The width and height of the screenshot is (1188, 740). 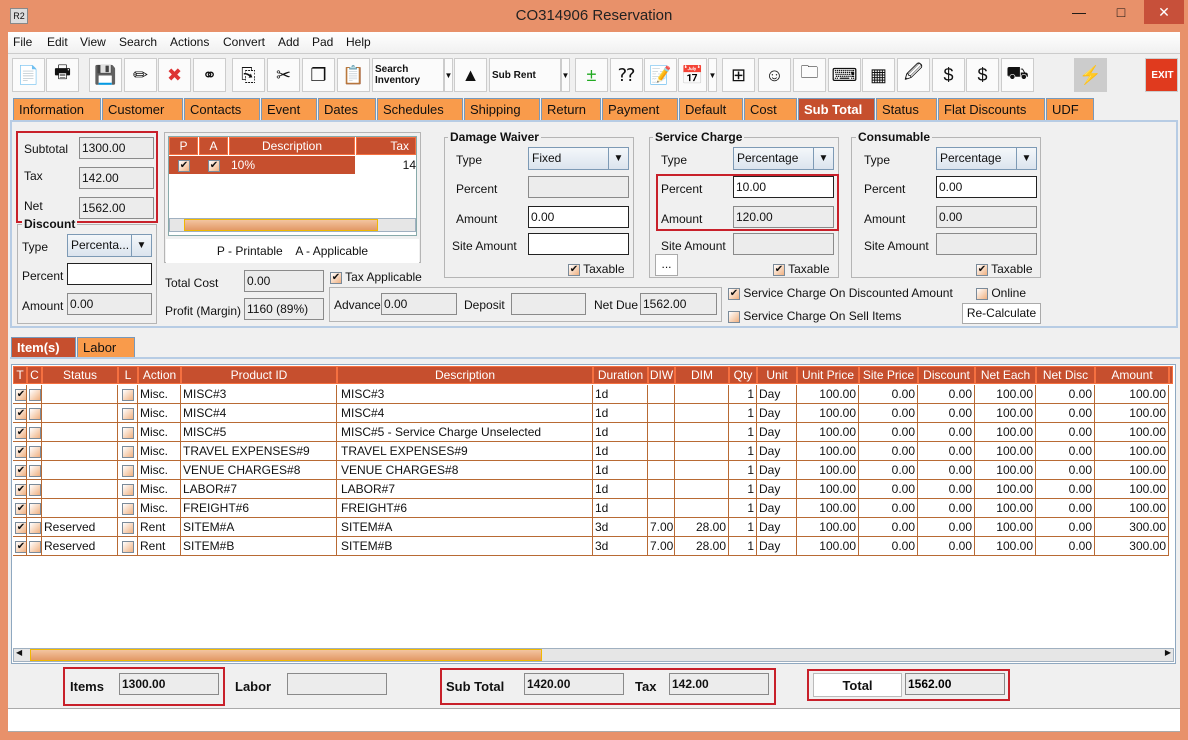 What do you see at coordinates (1065, 375) in the screenshot?
I see `column-header-net-disc: Net Disc` at bounding box center [1065, 375].